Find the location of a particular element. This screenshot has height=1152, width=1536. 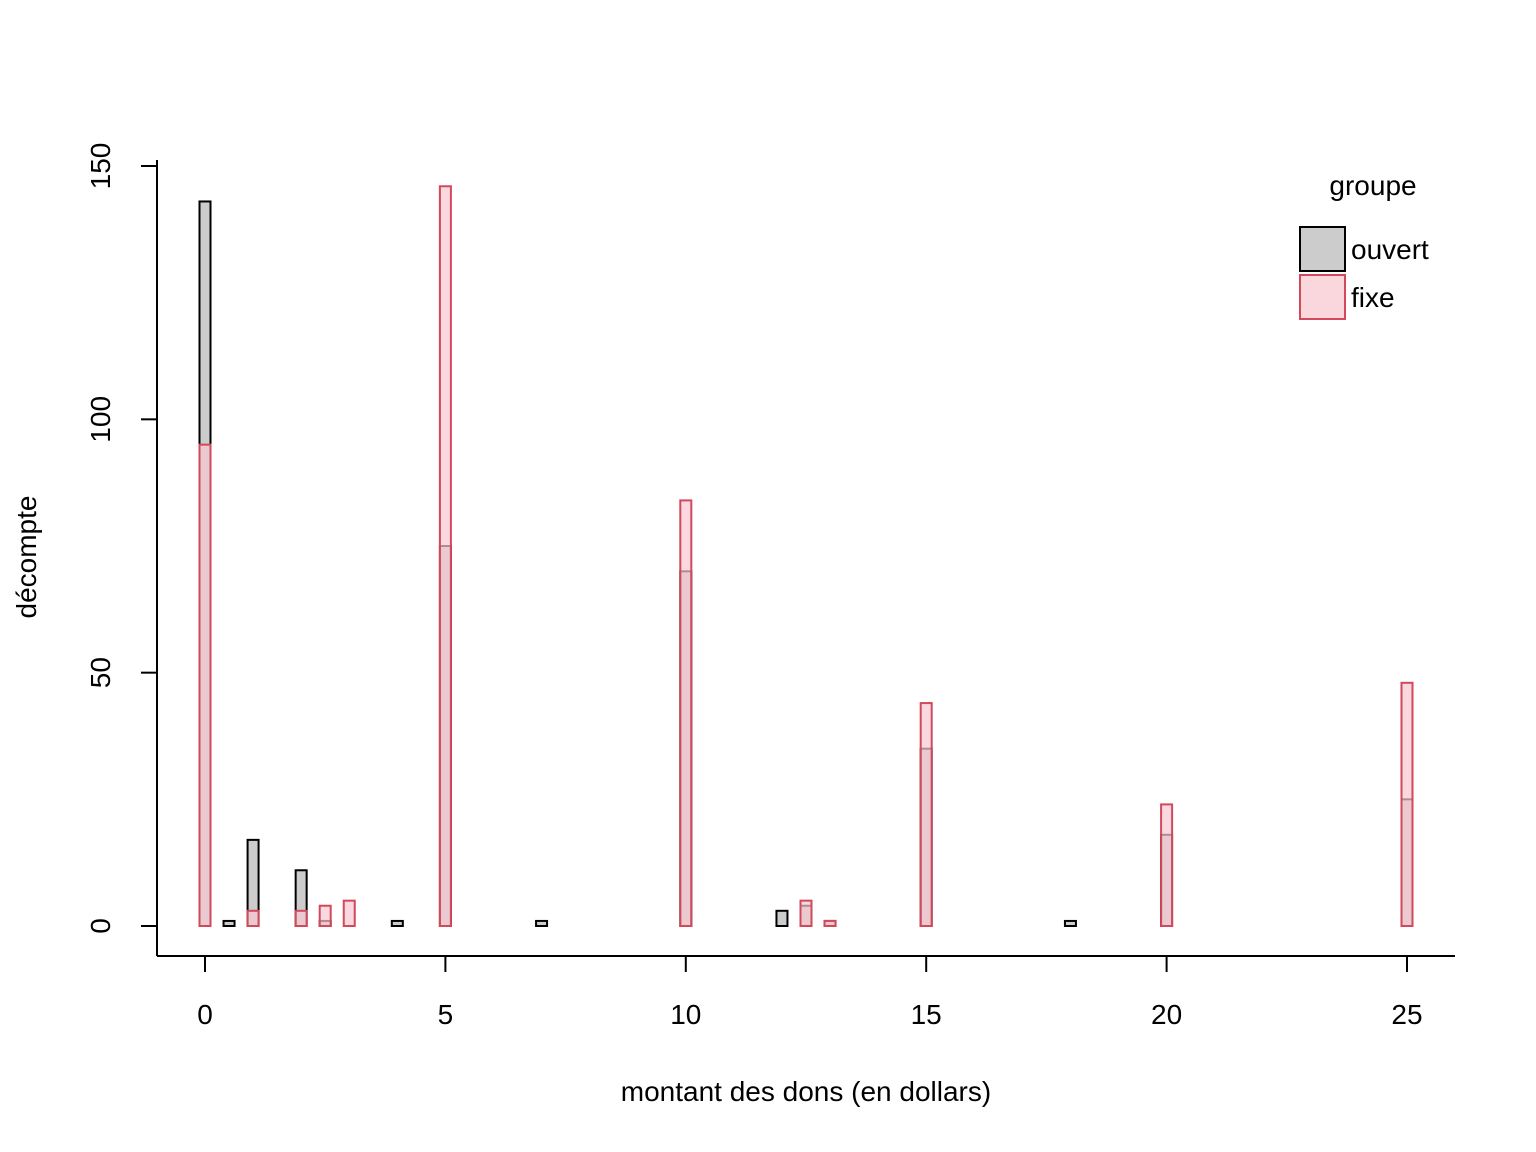

x-tick-label: 0 is located at coordinates (205, 1014).